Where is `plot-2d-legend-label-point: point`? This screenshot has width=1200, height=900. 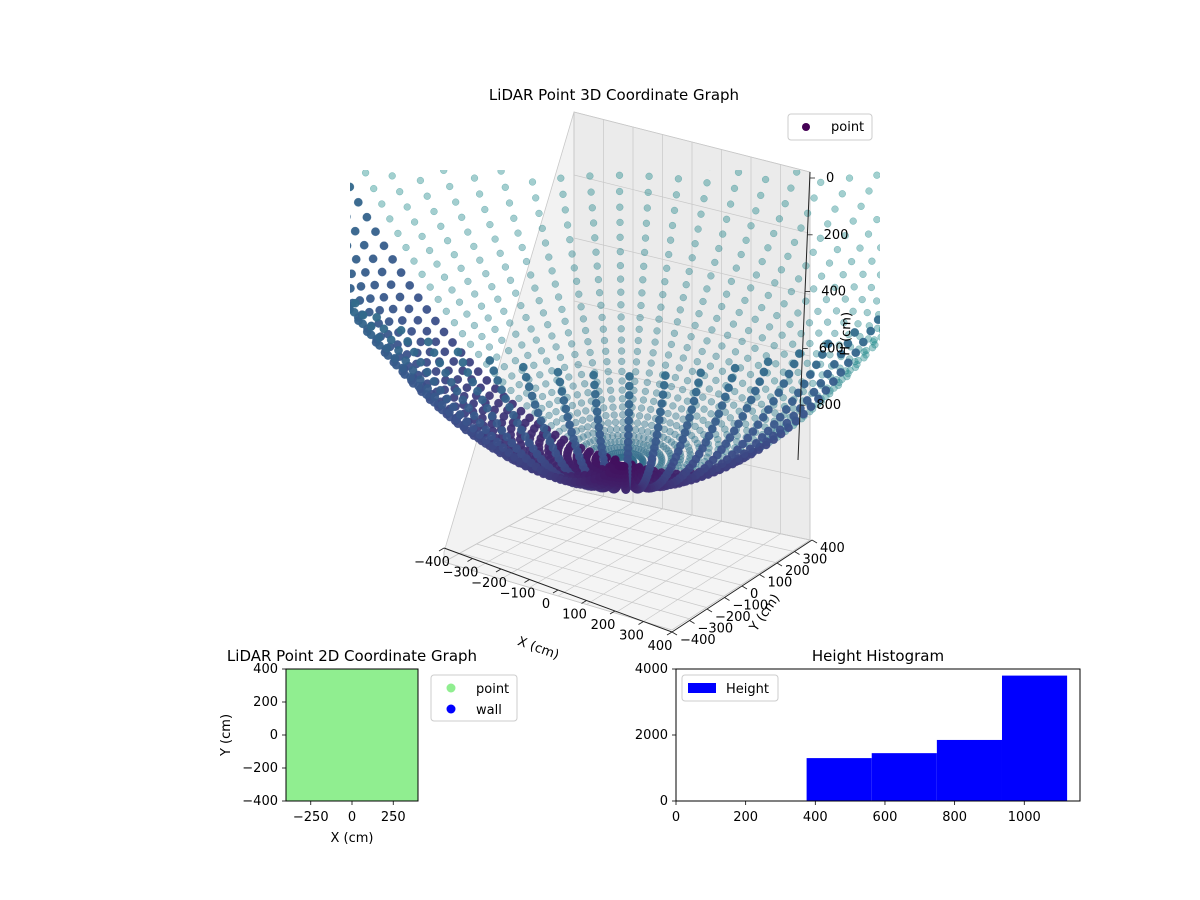 plot-2d-legend-label-point: point is located at coordinates (492, 689).